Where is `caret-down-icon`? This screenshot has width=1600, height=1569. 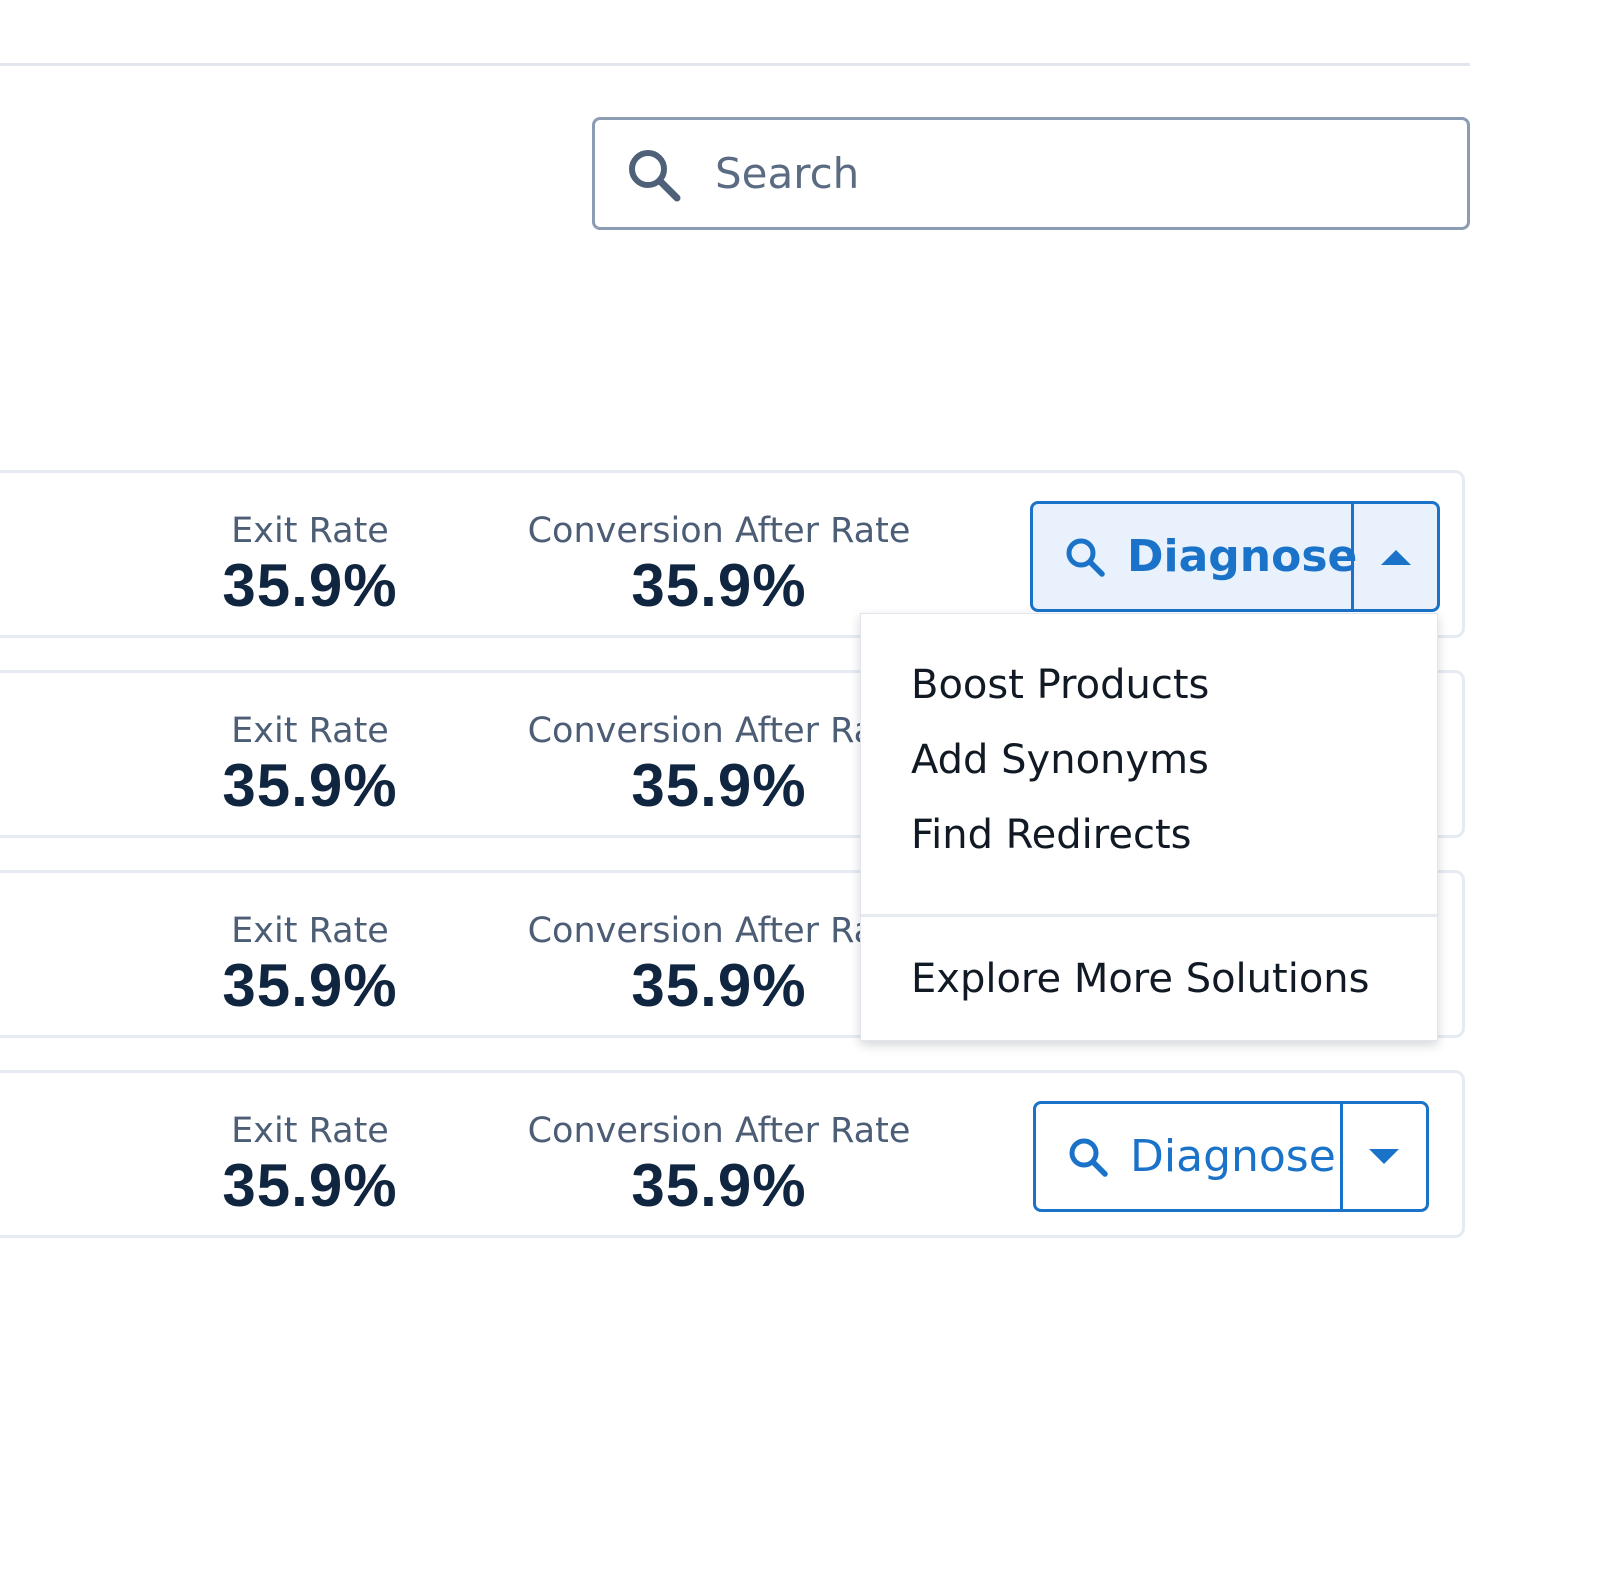
caret-down-icon is located at coordinates (1384, 1156).